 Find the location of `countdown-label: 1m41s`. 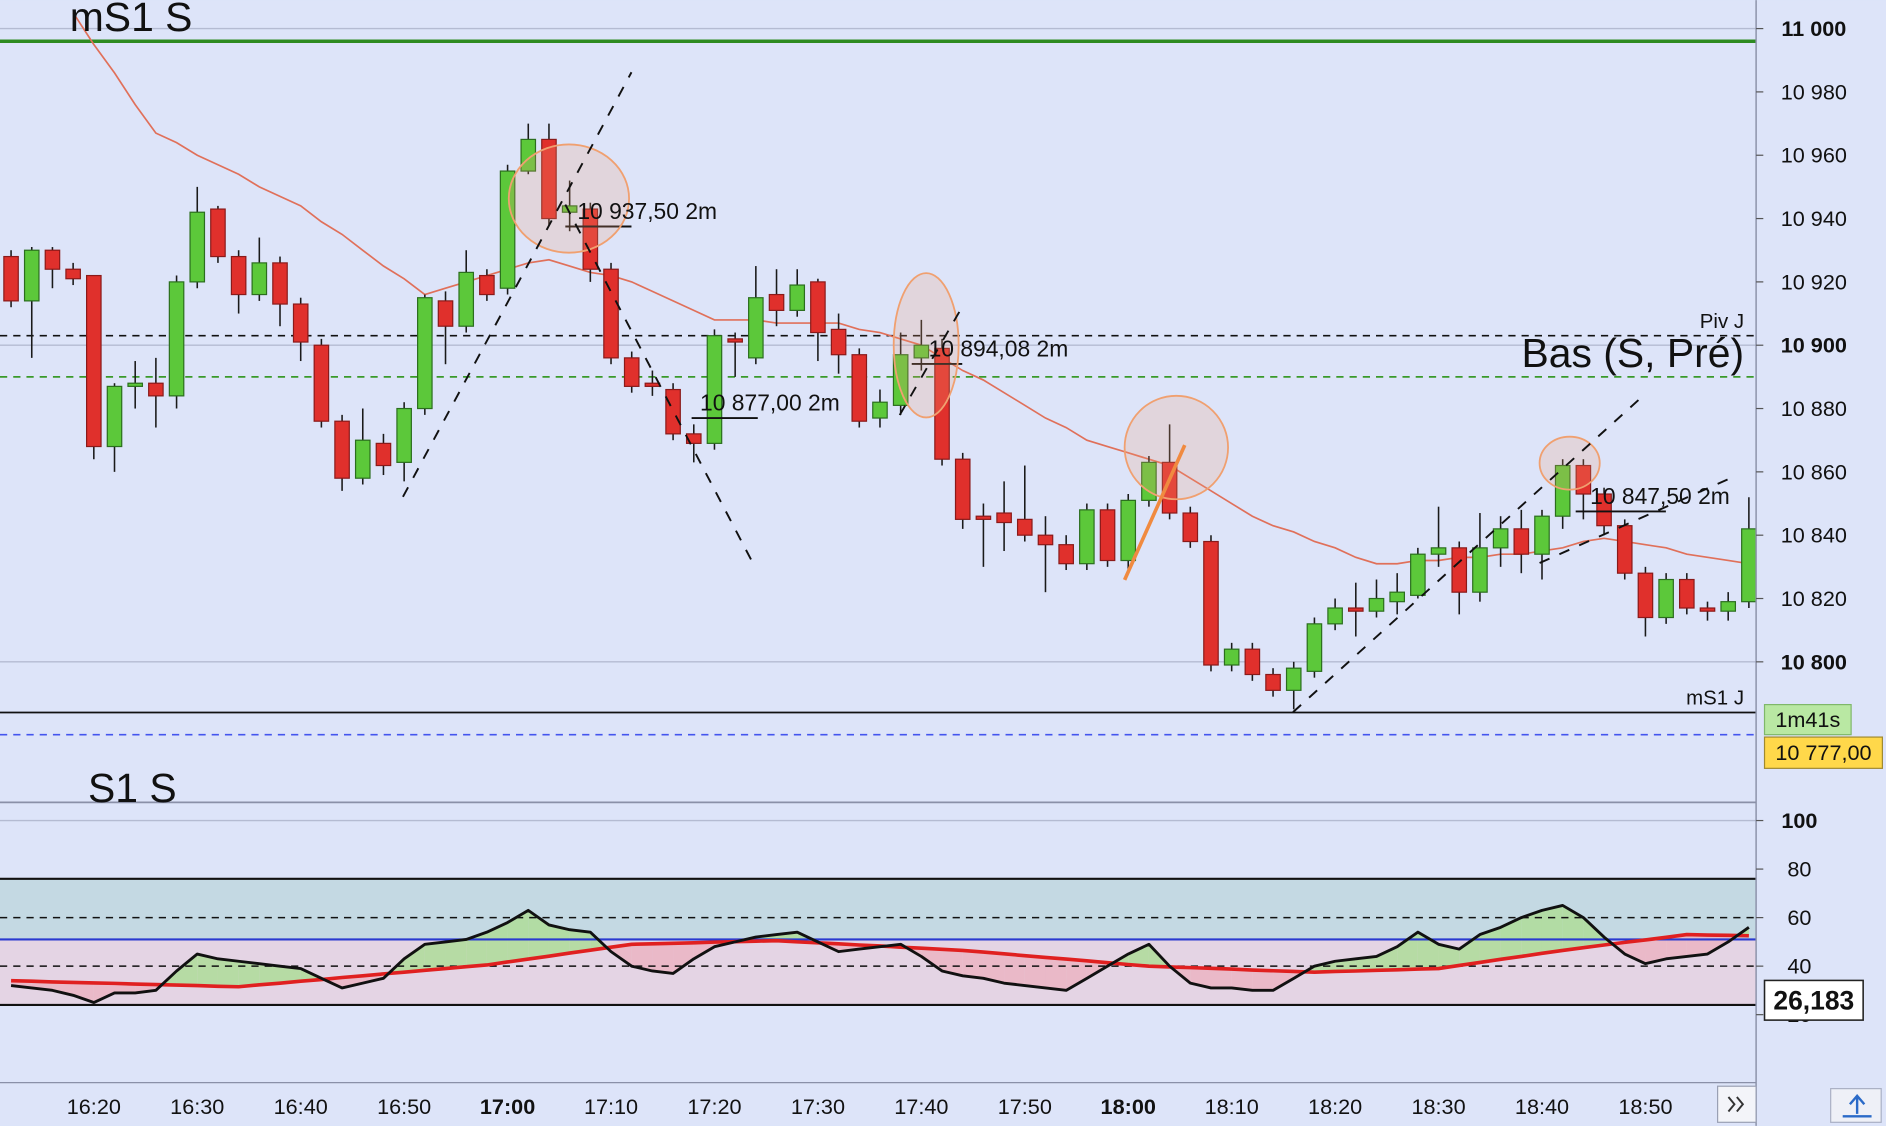

countdown-label: 1m41s is located at coordinates (1807, 719).